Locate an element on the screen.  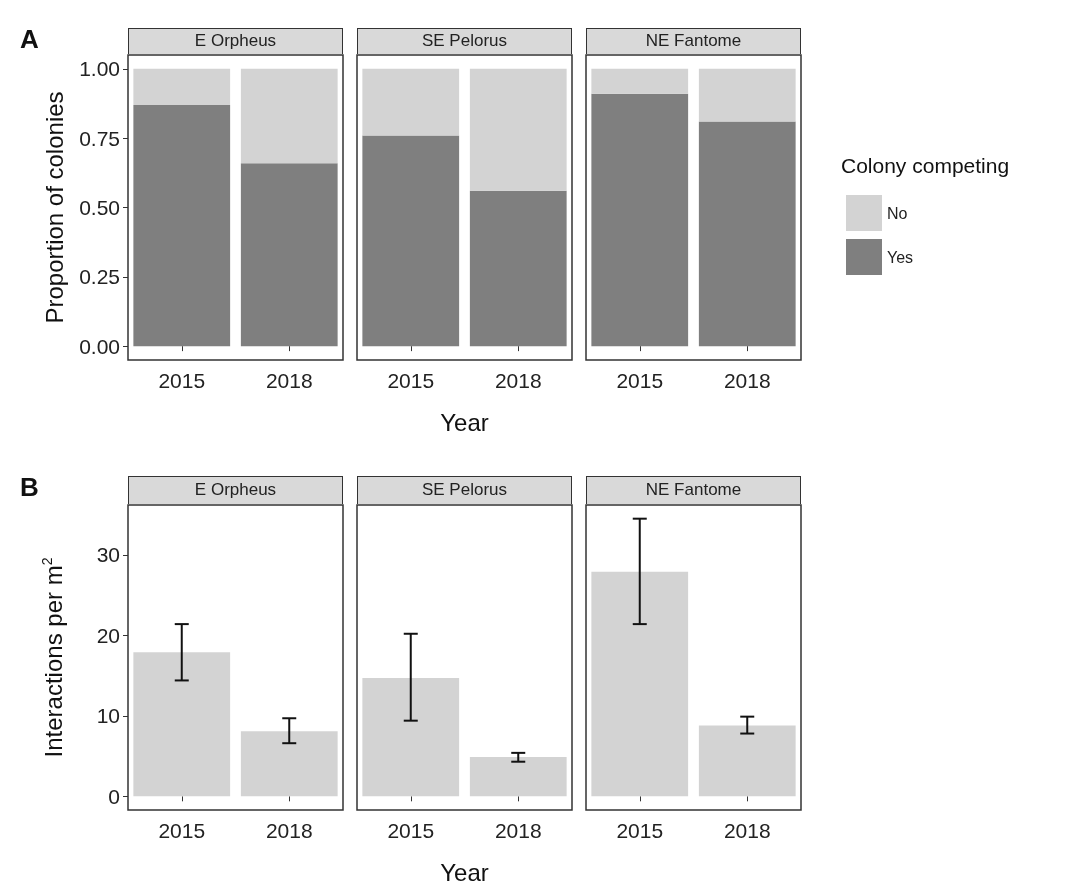
y-axis-title: Proportion of colonies is located at coordinates (54, 207).